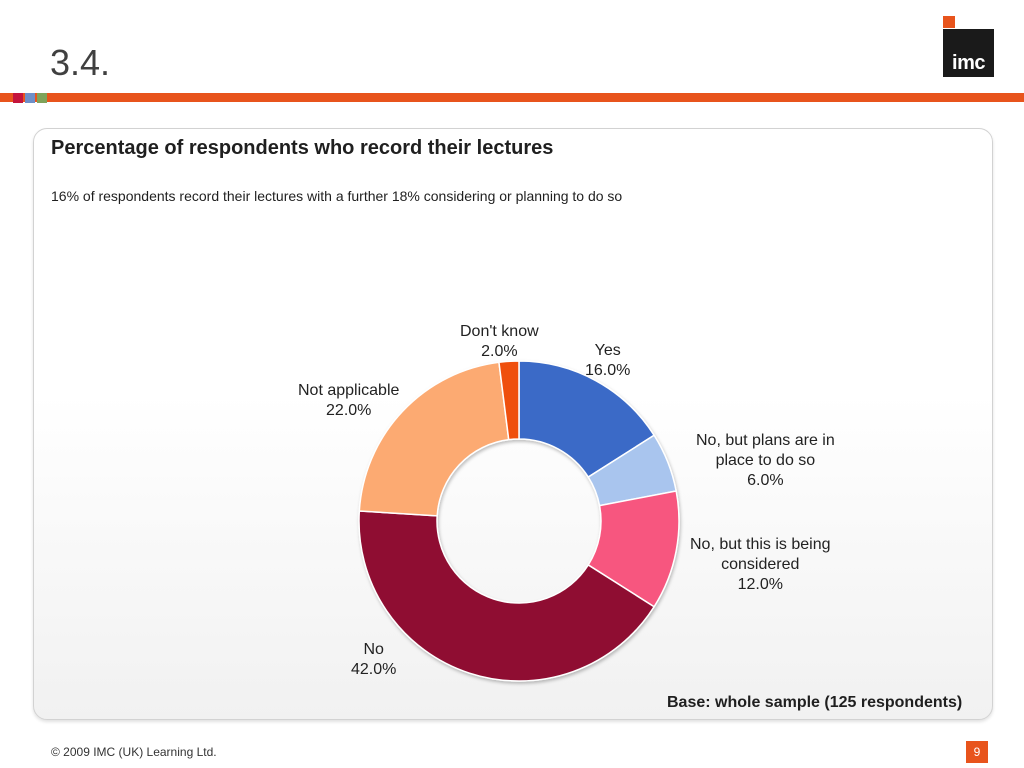  I want to click on slice-label-dont-know-name: Don't know, so click(499, 331).